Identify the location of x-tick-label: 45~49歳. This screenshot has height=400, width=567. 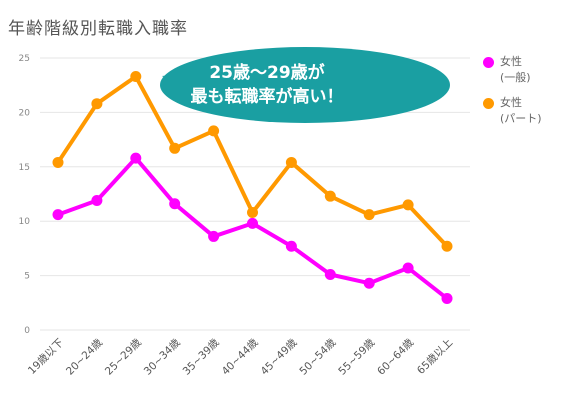
(278, 356).